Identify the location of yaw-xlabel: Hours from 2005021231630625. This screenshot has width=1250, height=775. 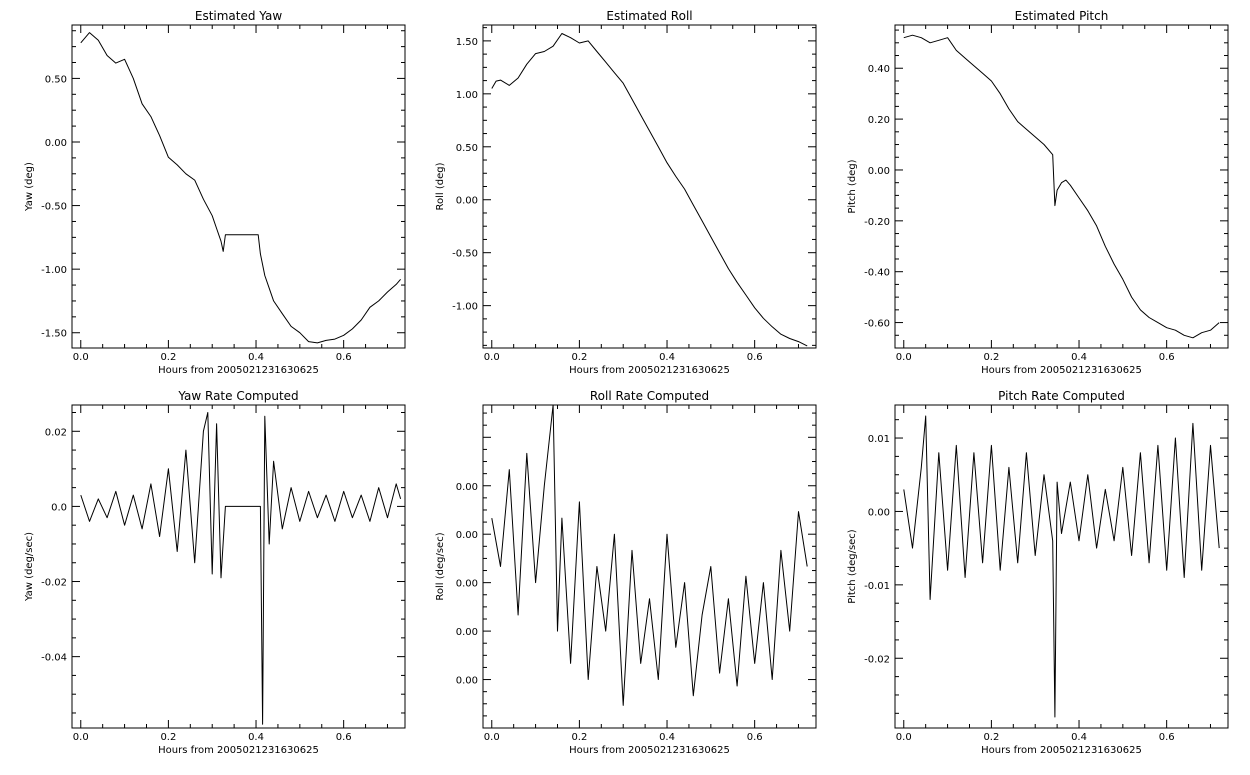
(238, 370).